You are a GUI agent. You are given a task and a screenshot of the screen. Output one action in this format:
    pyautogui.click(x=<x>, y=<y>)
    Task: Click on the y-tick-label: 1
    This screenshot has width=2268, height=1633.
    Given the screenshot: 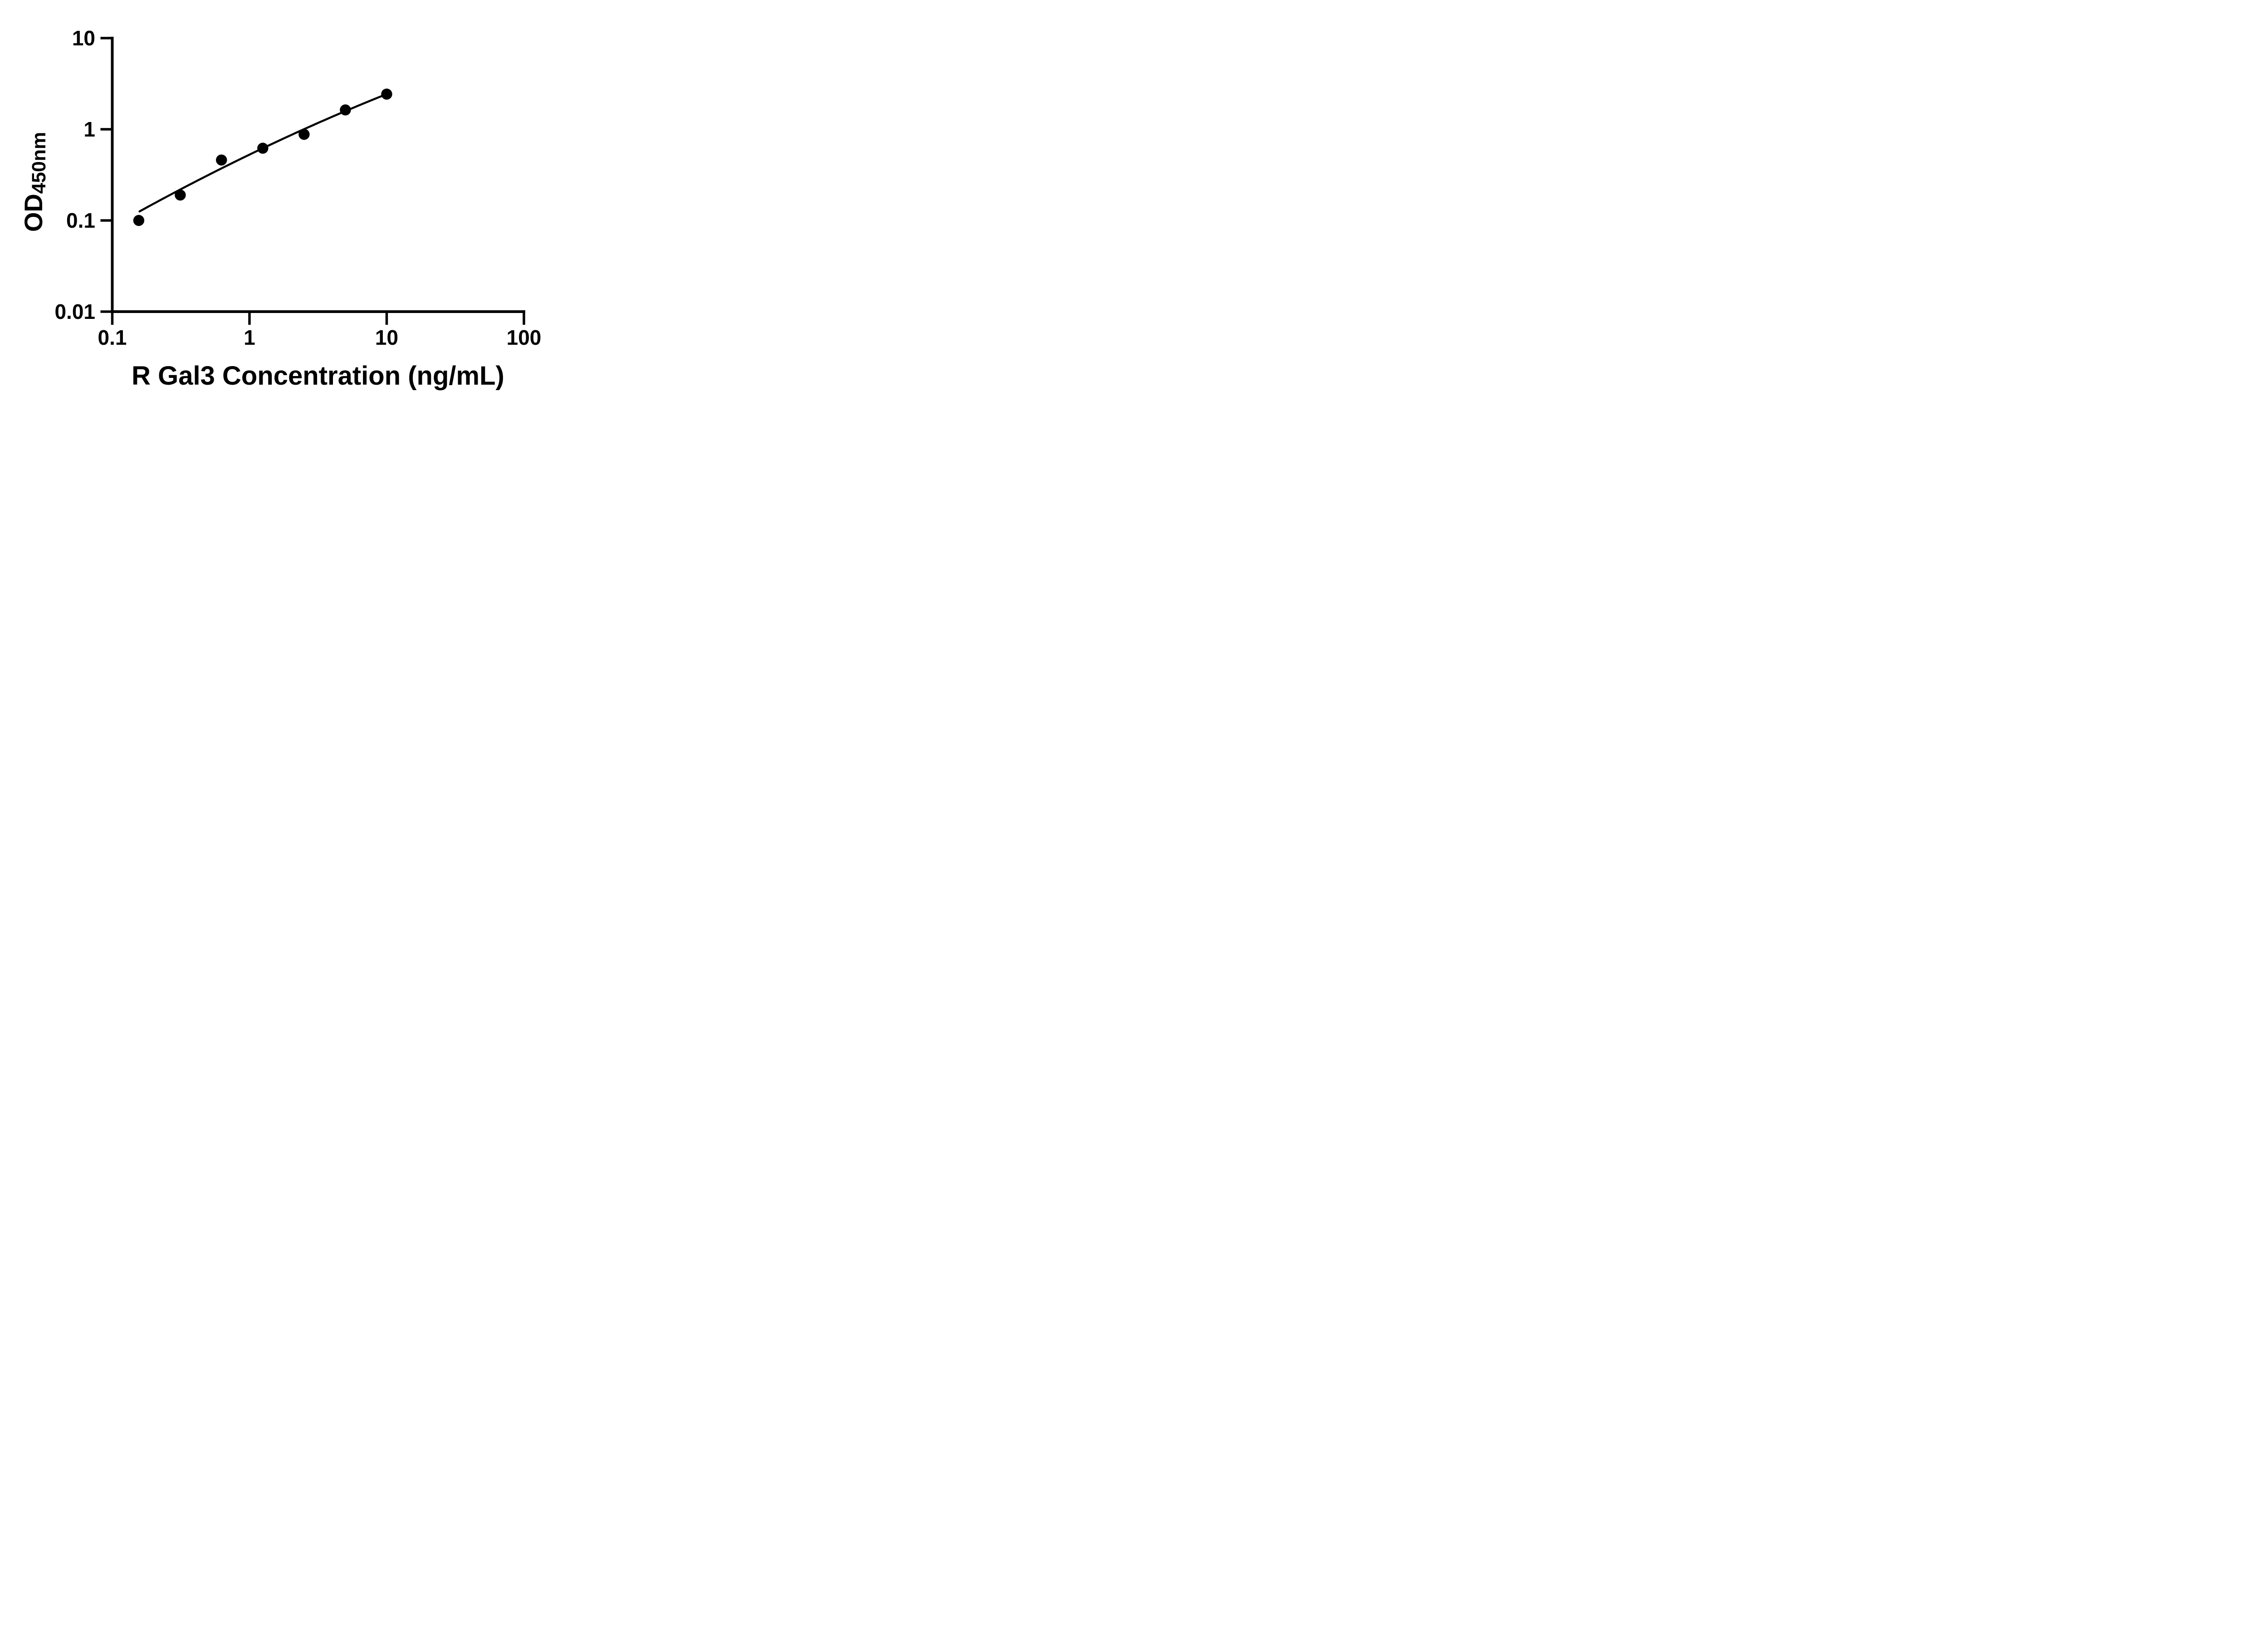 What is the action you would take?
    pyautogui.click(x=89, y=129)
    